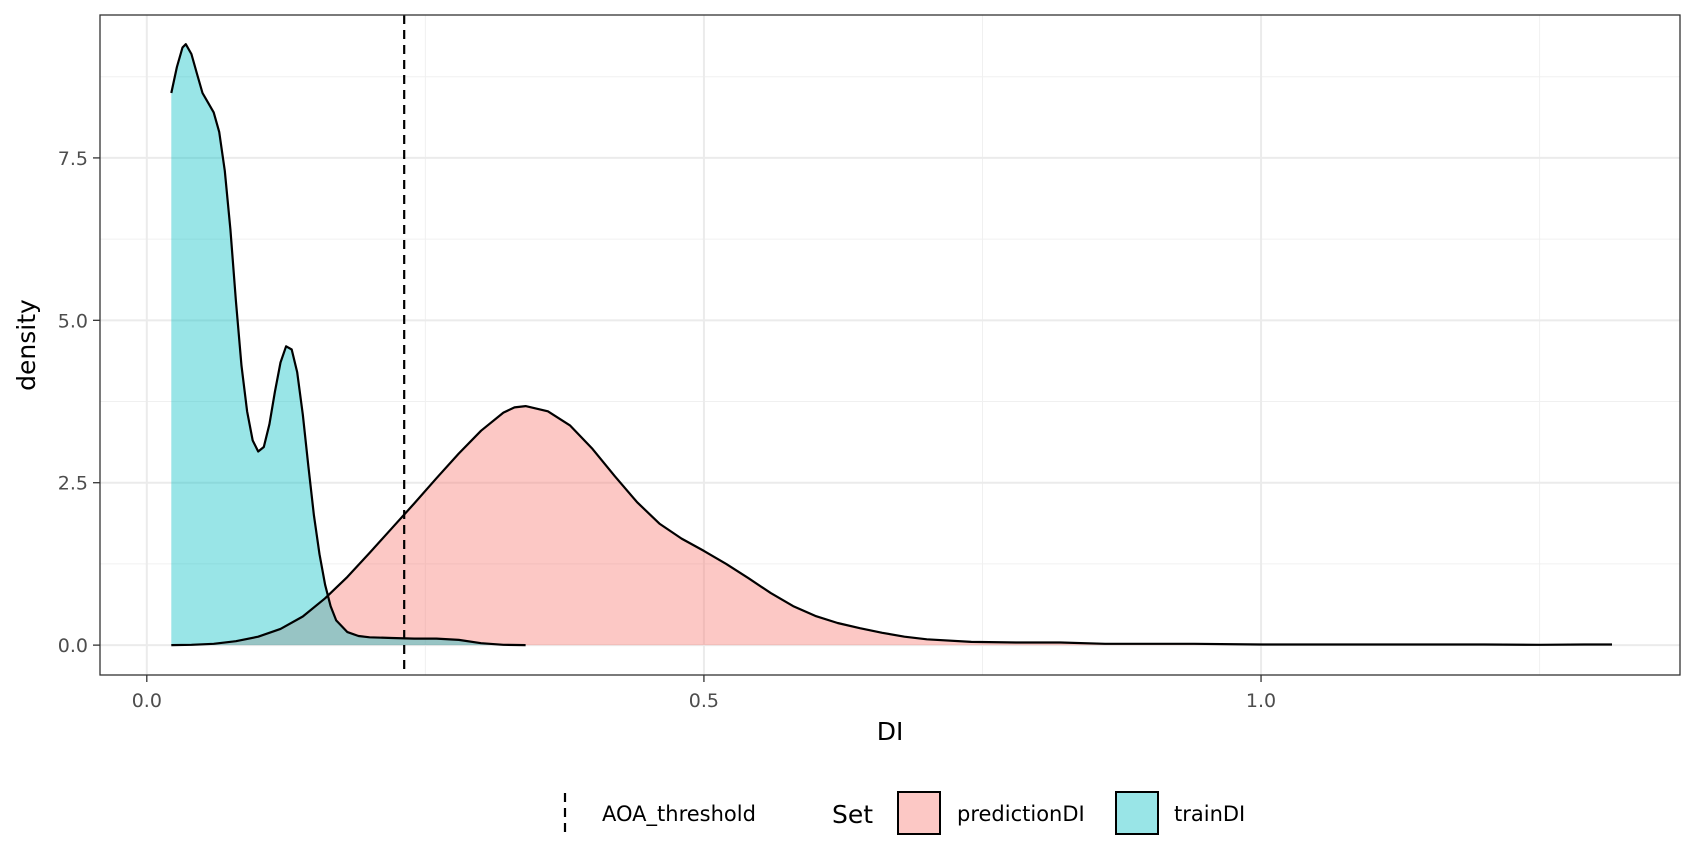  I want to click on y-tick-label: 7.5, so click(73, 159).